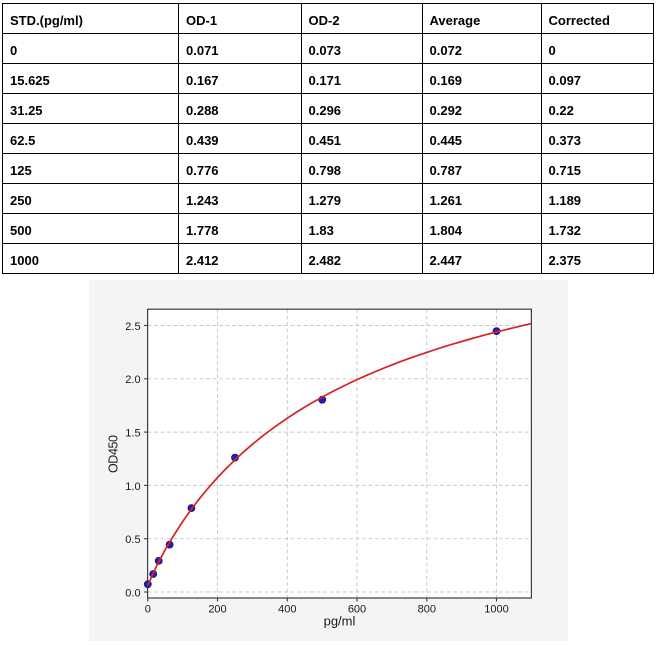 The width and height of the screenshot is (660, 646). I want to click on svg-text: 2.0, so click(132, 380).